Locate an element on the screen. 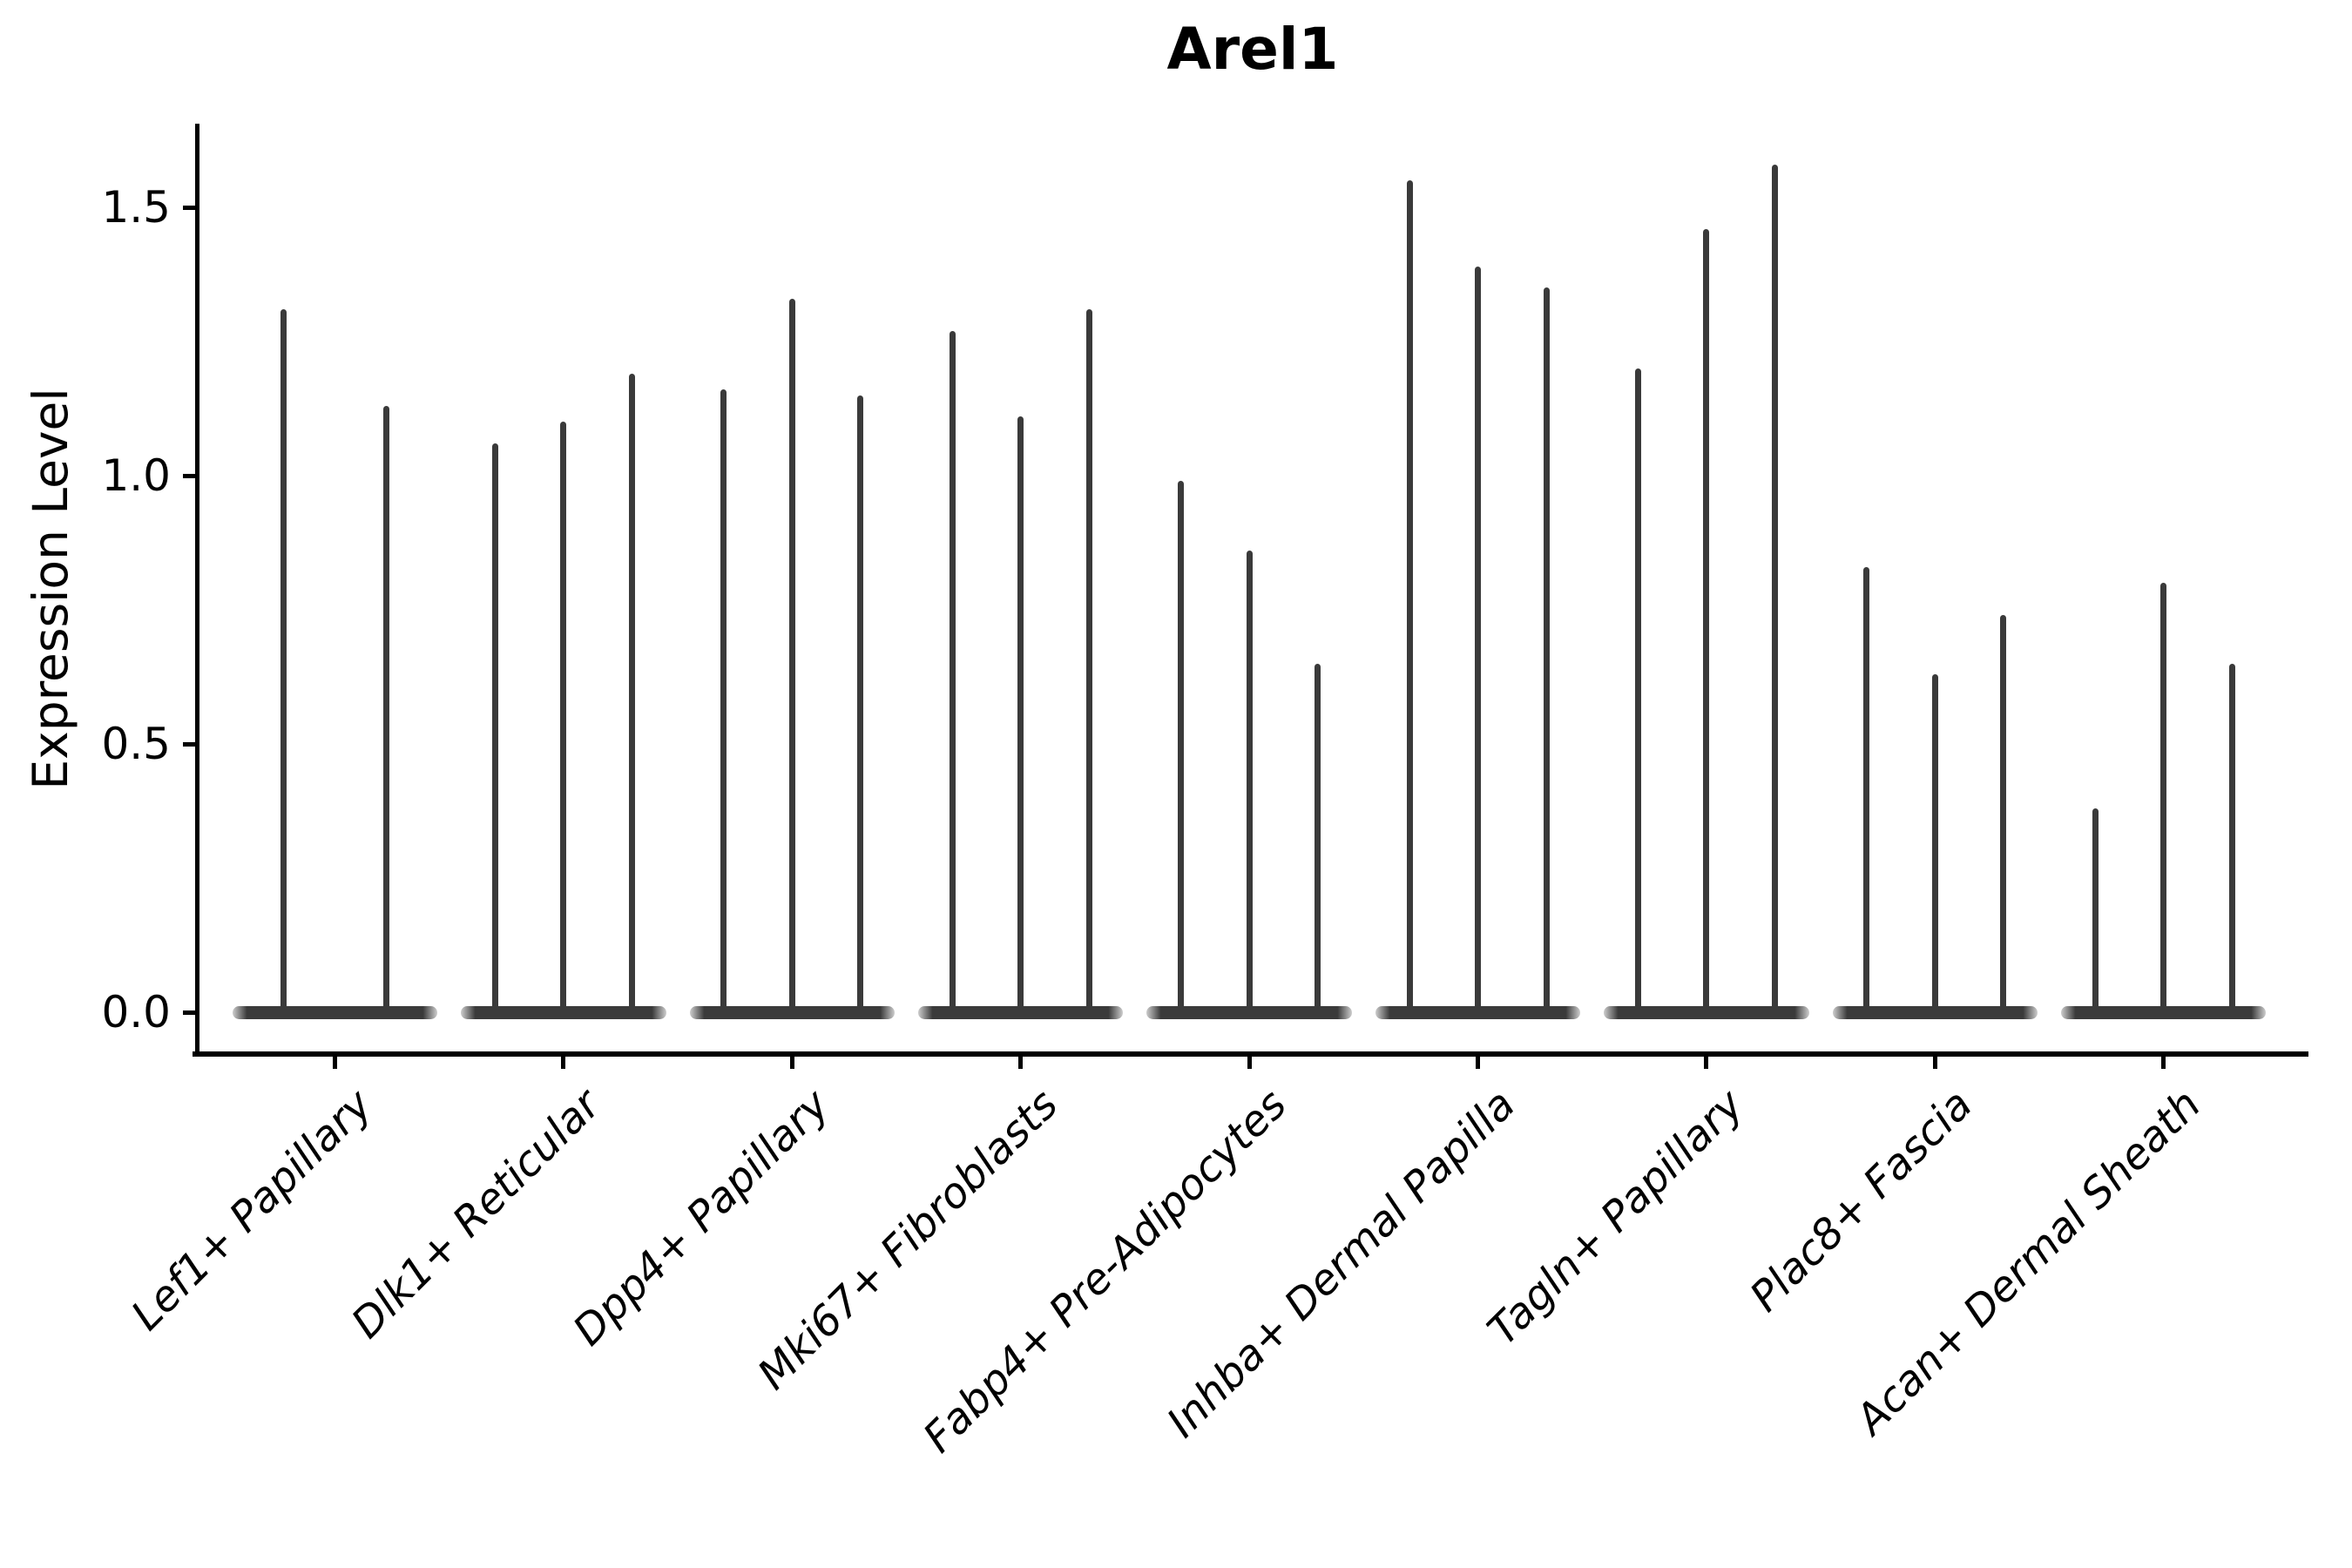 The image size is (2352, 1568). chart-title: Arel1 is located at coordinates (1252, 49).